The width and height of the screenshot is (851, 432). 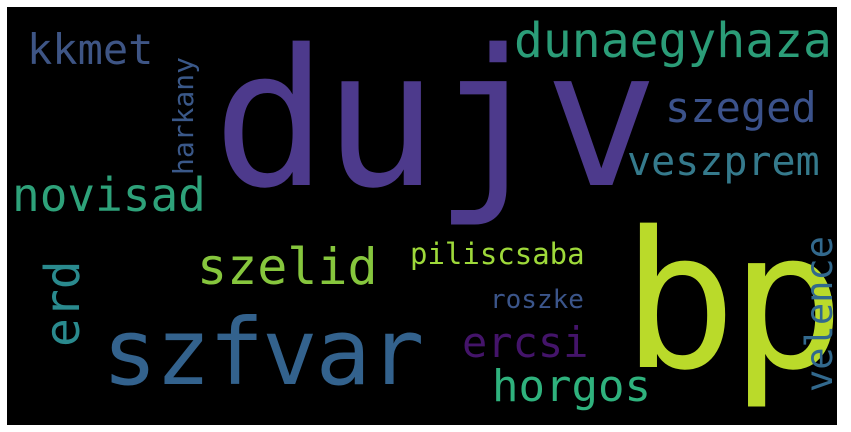 I want to click on word-veszprem: veszprem, so click(x=723, y=162).